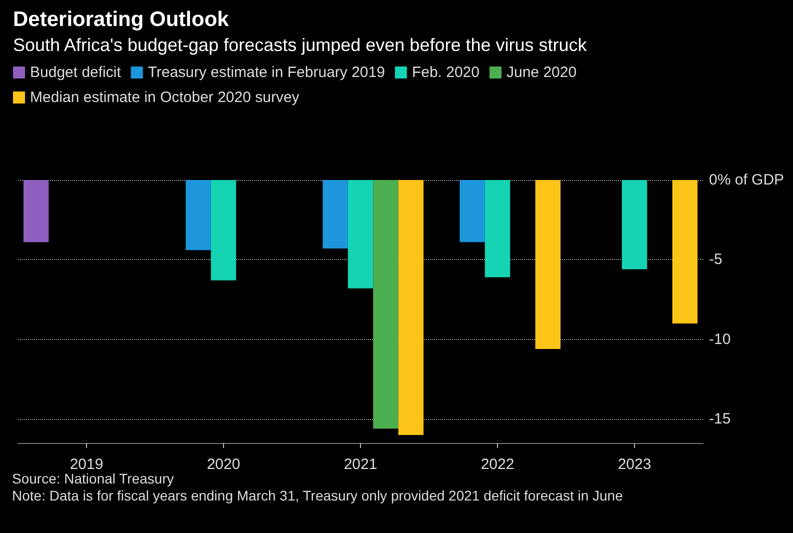 Image resolution: width=793 pixels, height=533 pixels. Describe the element at coordinates (87, 464) in the screenshot. I see `x-tick-label: 2019` at that location.